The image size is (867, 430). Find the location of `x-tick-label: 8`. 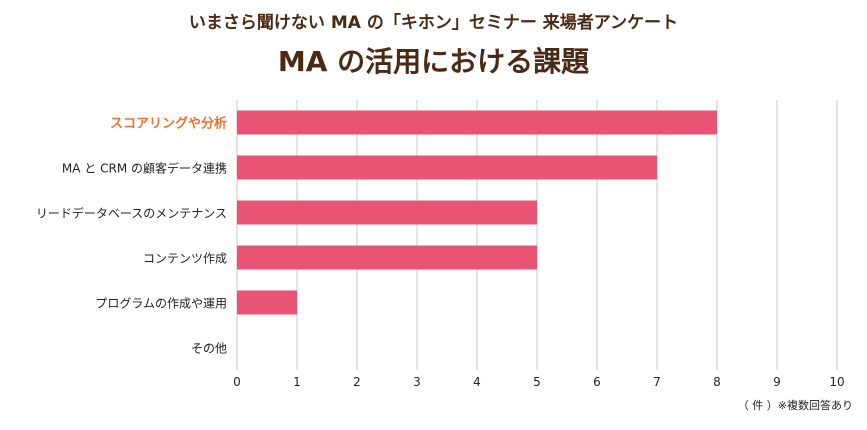

x-tick-label: 8 is located at coordinates (717, 382).